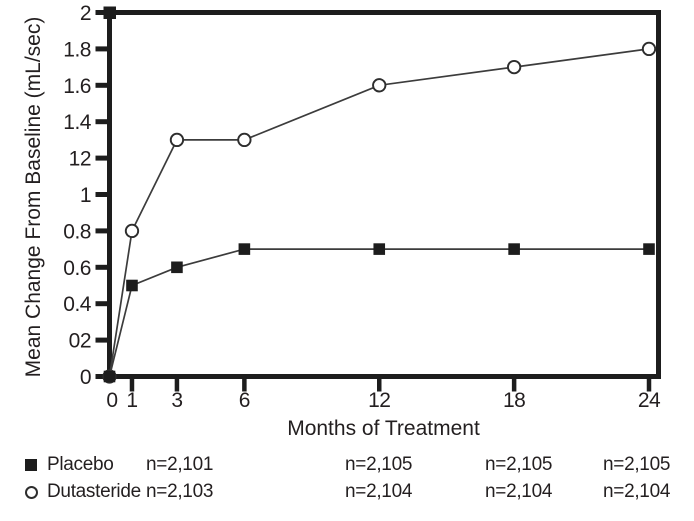 The height and width of the screenshot is (521, 694). Describe the element at coordinates (131, 400) in the screenshot. I see `x-tick-label: 1` at that location.